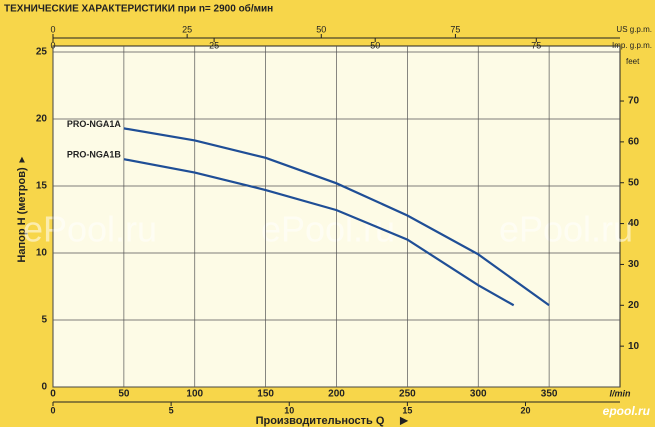  I want to click on bottom-tick-label: 5, so click(171, 410).